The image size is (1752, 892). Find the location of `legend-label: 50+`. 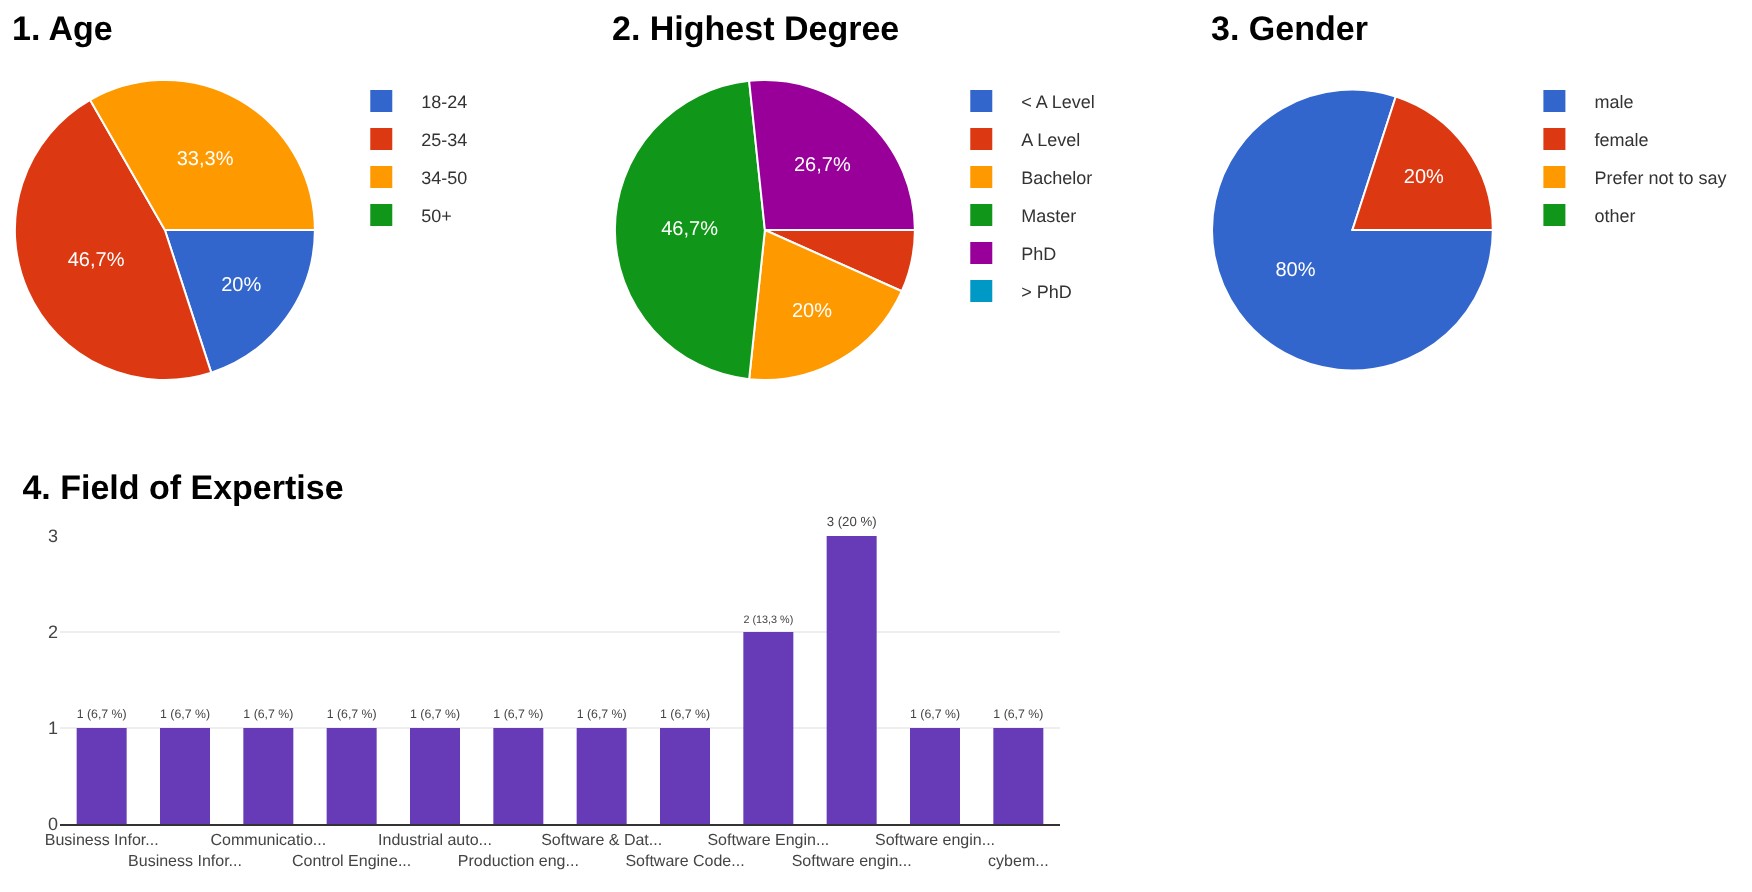

legend-label: 50+ is located at coordinates (436, 216).